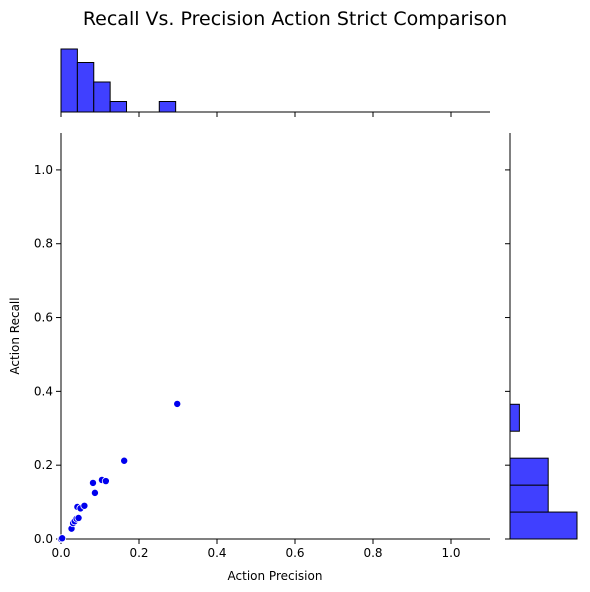 Image resolution: width=590 pixels, height=592 pixels. What do you see at coordinates (43, 465) in the screenshot?
I see `y-tick-label: 0.2` at bounding box center [43, 465].